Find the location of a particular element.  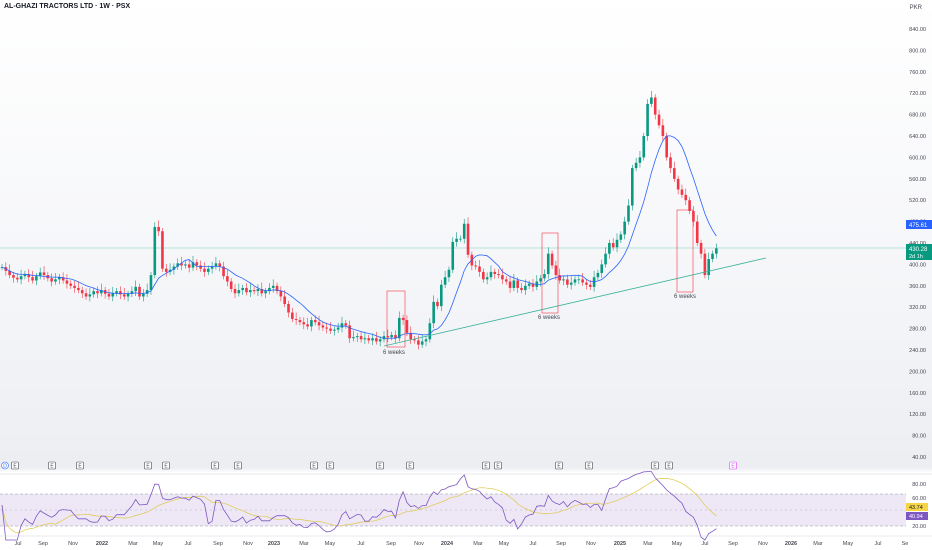

last-price-label-bg is located at coordinates (919, 252).